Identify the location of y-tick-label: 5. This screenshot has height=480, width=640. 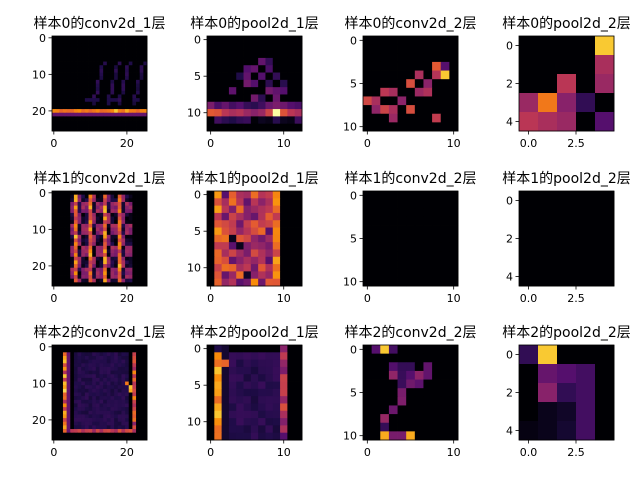
(197, 385).